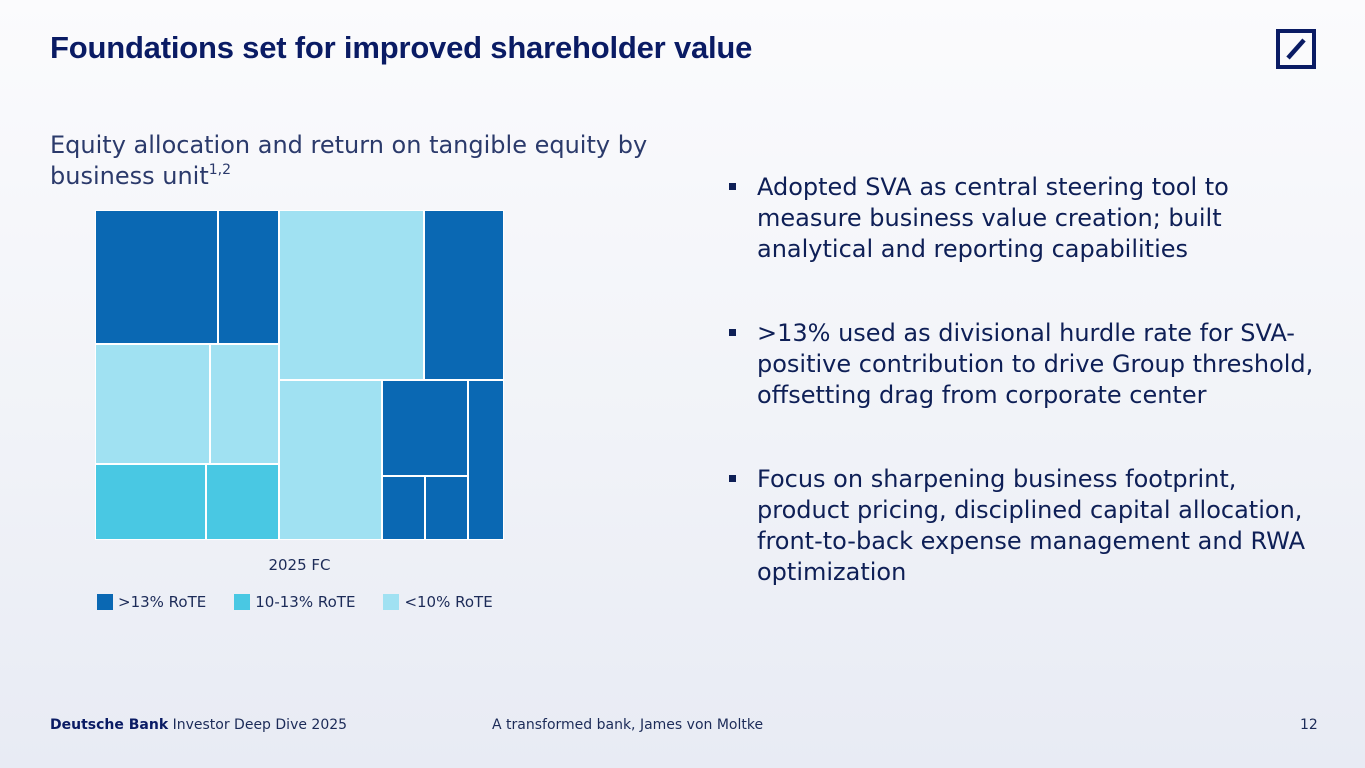  I want to click on chart-x-label: 2025 FC, so click(299, 565).